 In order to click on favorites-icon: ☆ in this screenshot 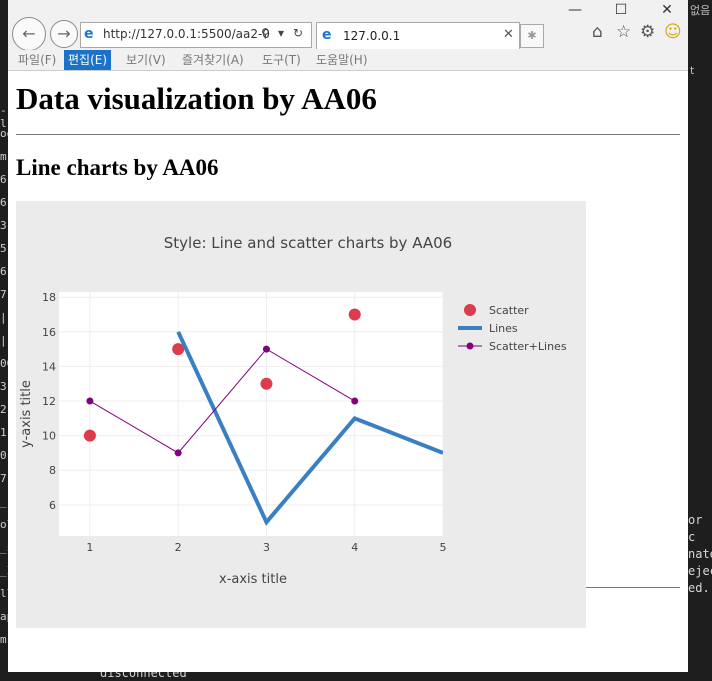, I will do `click(624, 32)`.